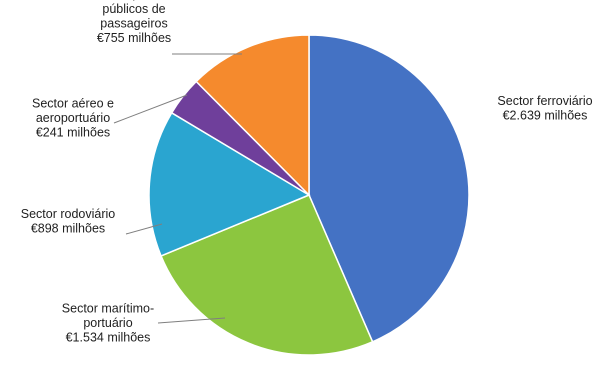  What do you see at coordinates (134, 0) in the screenshot?
I see `slice-label-4-line-0: Transportes` at bounding box center [134, 0].